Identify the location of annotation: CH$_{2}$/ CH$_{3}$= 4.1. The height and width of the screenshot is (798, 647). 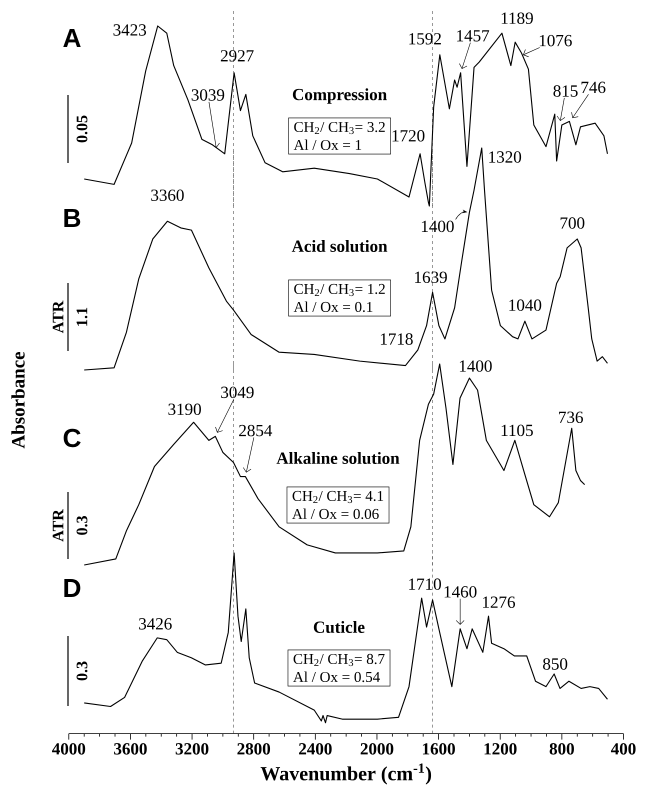
(338, 497).